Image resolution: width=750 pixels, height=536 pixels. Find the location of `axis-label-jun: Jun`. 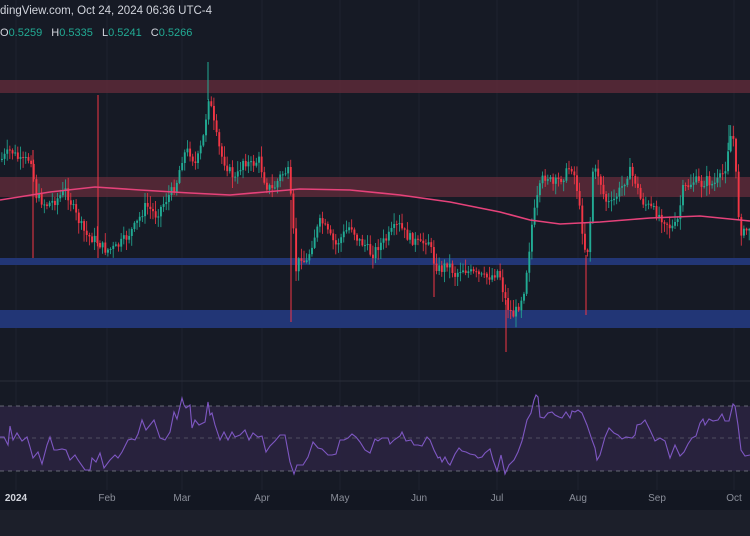

axis-label-jun: Jun is located at coordinates (419, 498).